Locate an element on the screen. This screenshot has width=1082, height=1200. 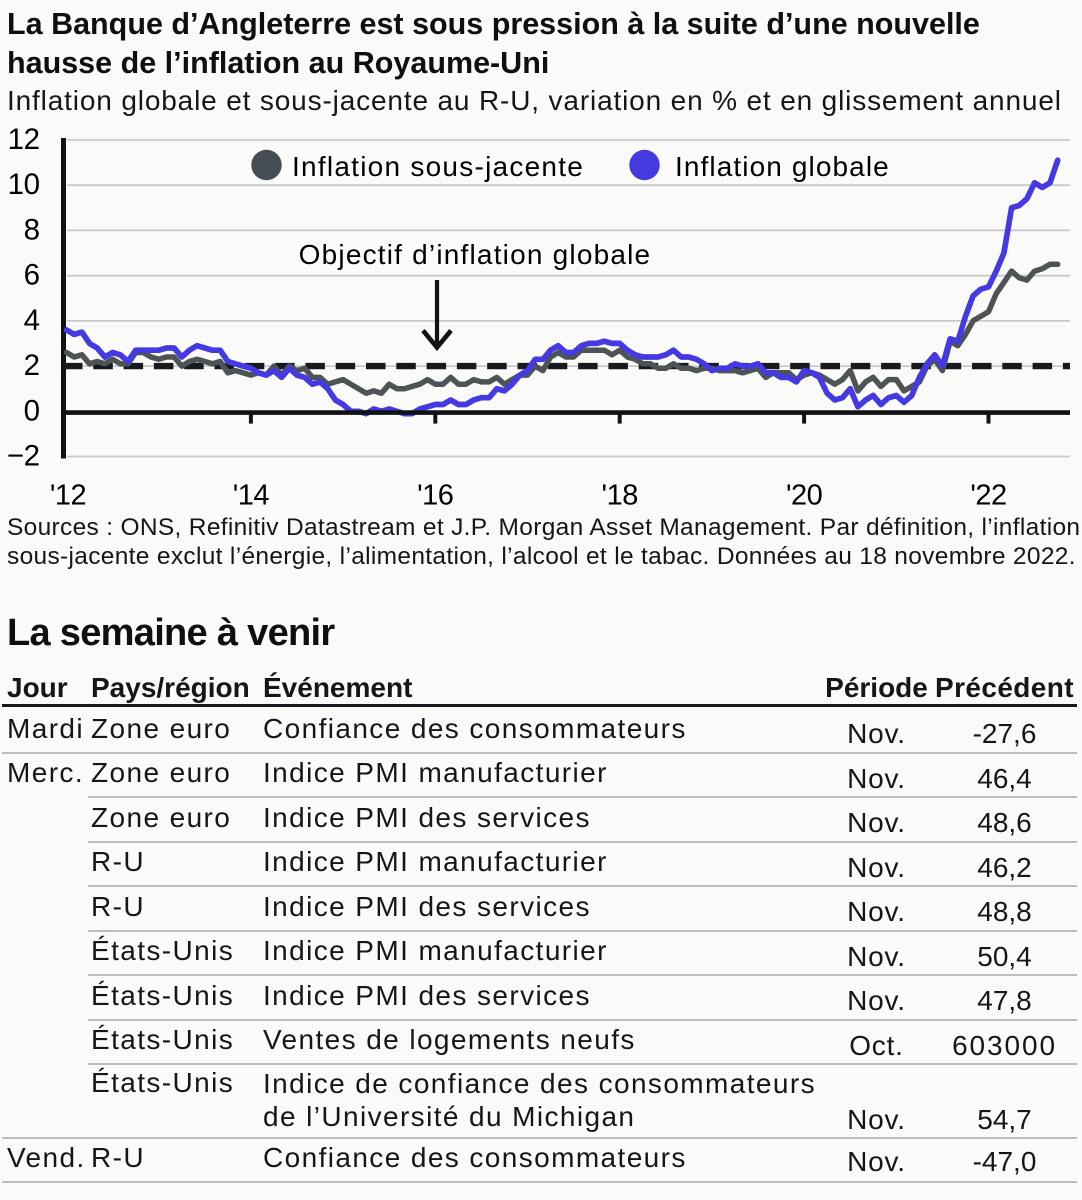
svg-text: 0 is located at coordinates (32, 410).